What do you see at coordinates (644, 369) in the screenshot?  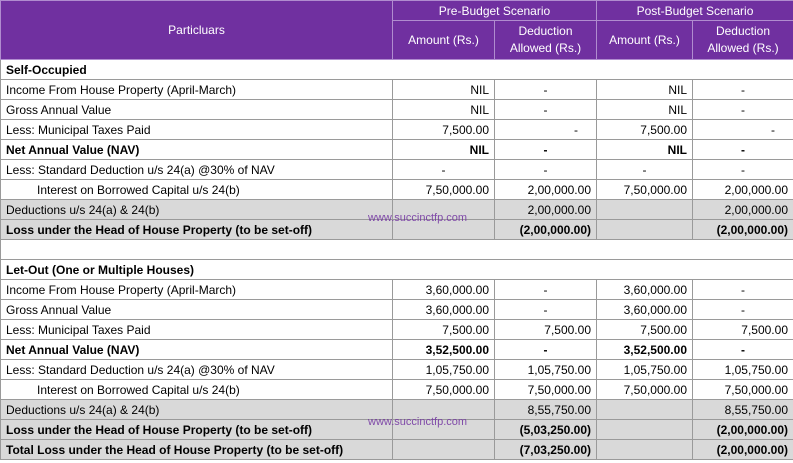 I see `post-amount-cell: 1,05,750.00` at bounding box center [644, 369].